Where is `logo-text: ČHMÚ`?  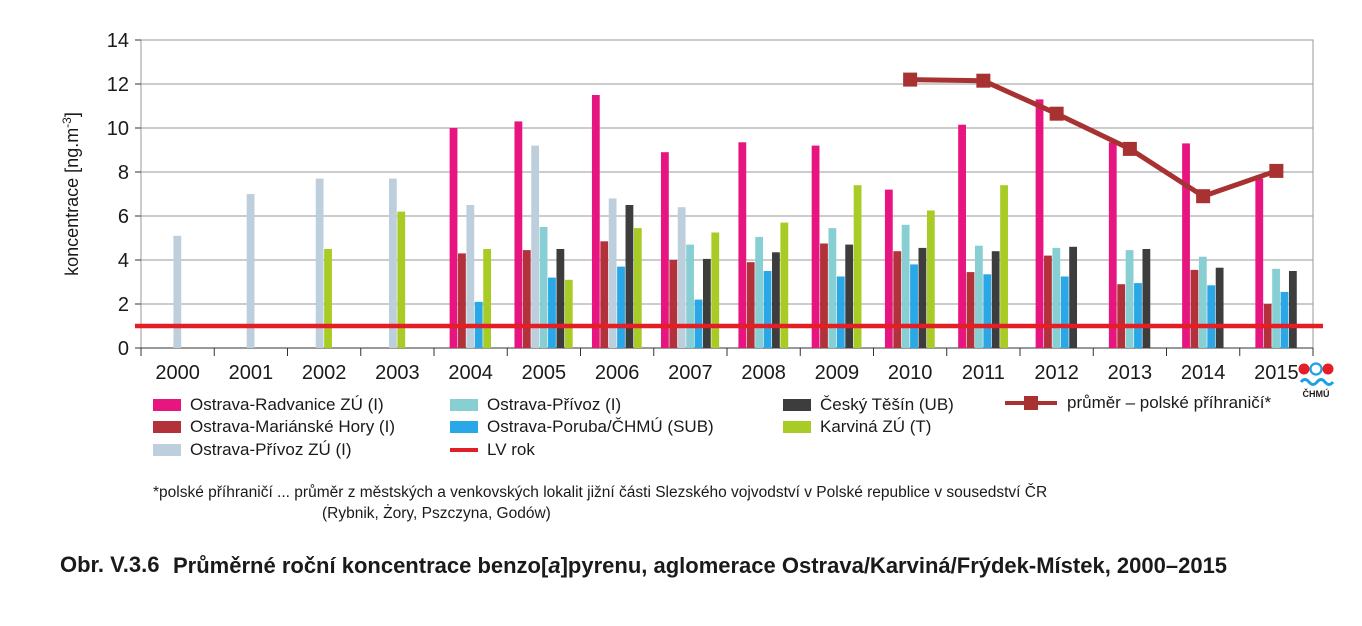
logo-text: ČHMÚ is located at coordinates (1316, 393).